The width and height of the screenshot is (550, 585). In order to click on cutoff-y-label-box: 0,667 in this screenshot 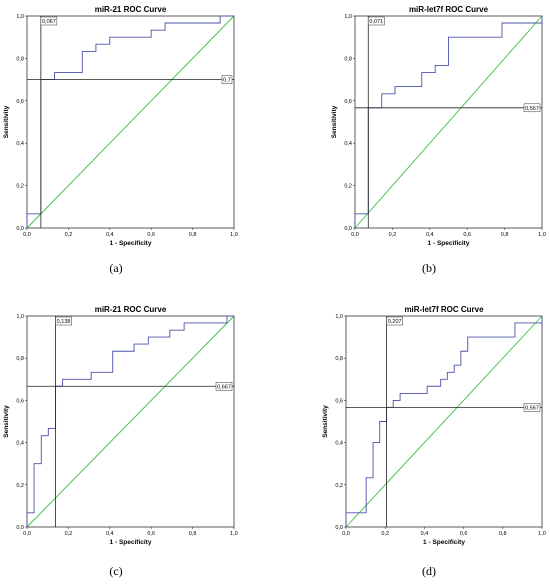, I will do `click(224, 386)`.